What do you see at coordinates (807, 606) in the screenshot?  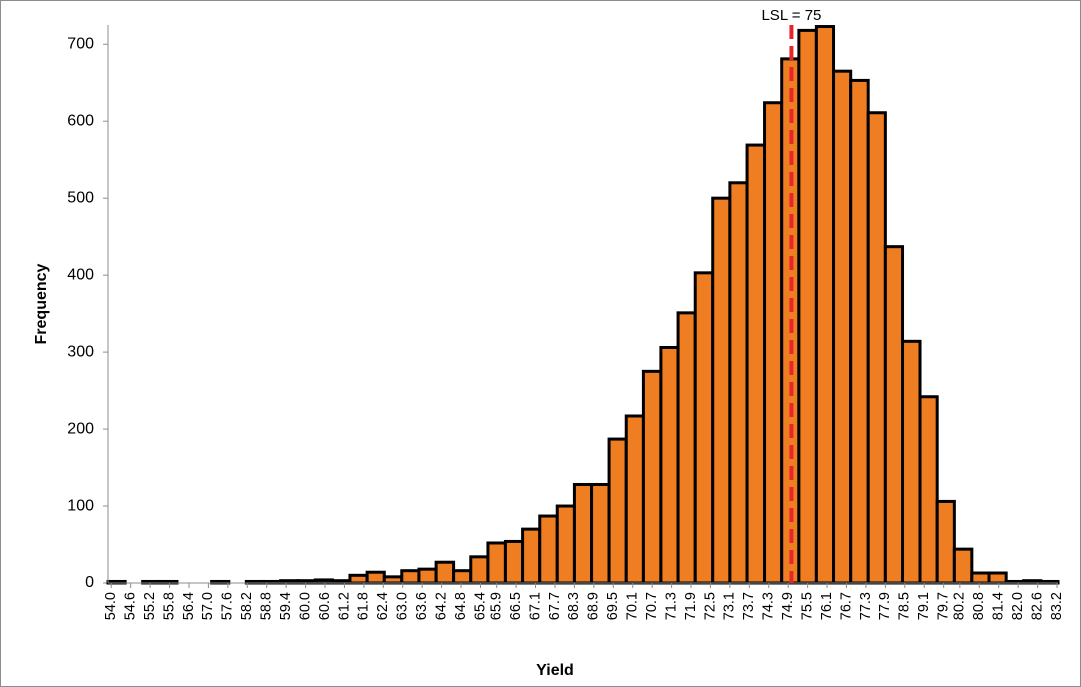 I see `x-tick-label: 75.5` at bounding box center [807, 606].